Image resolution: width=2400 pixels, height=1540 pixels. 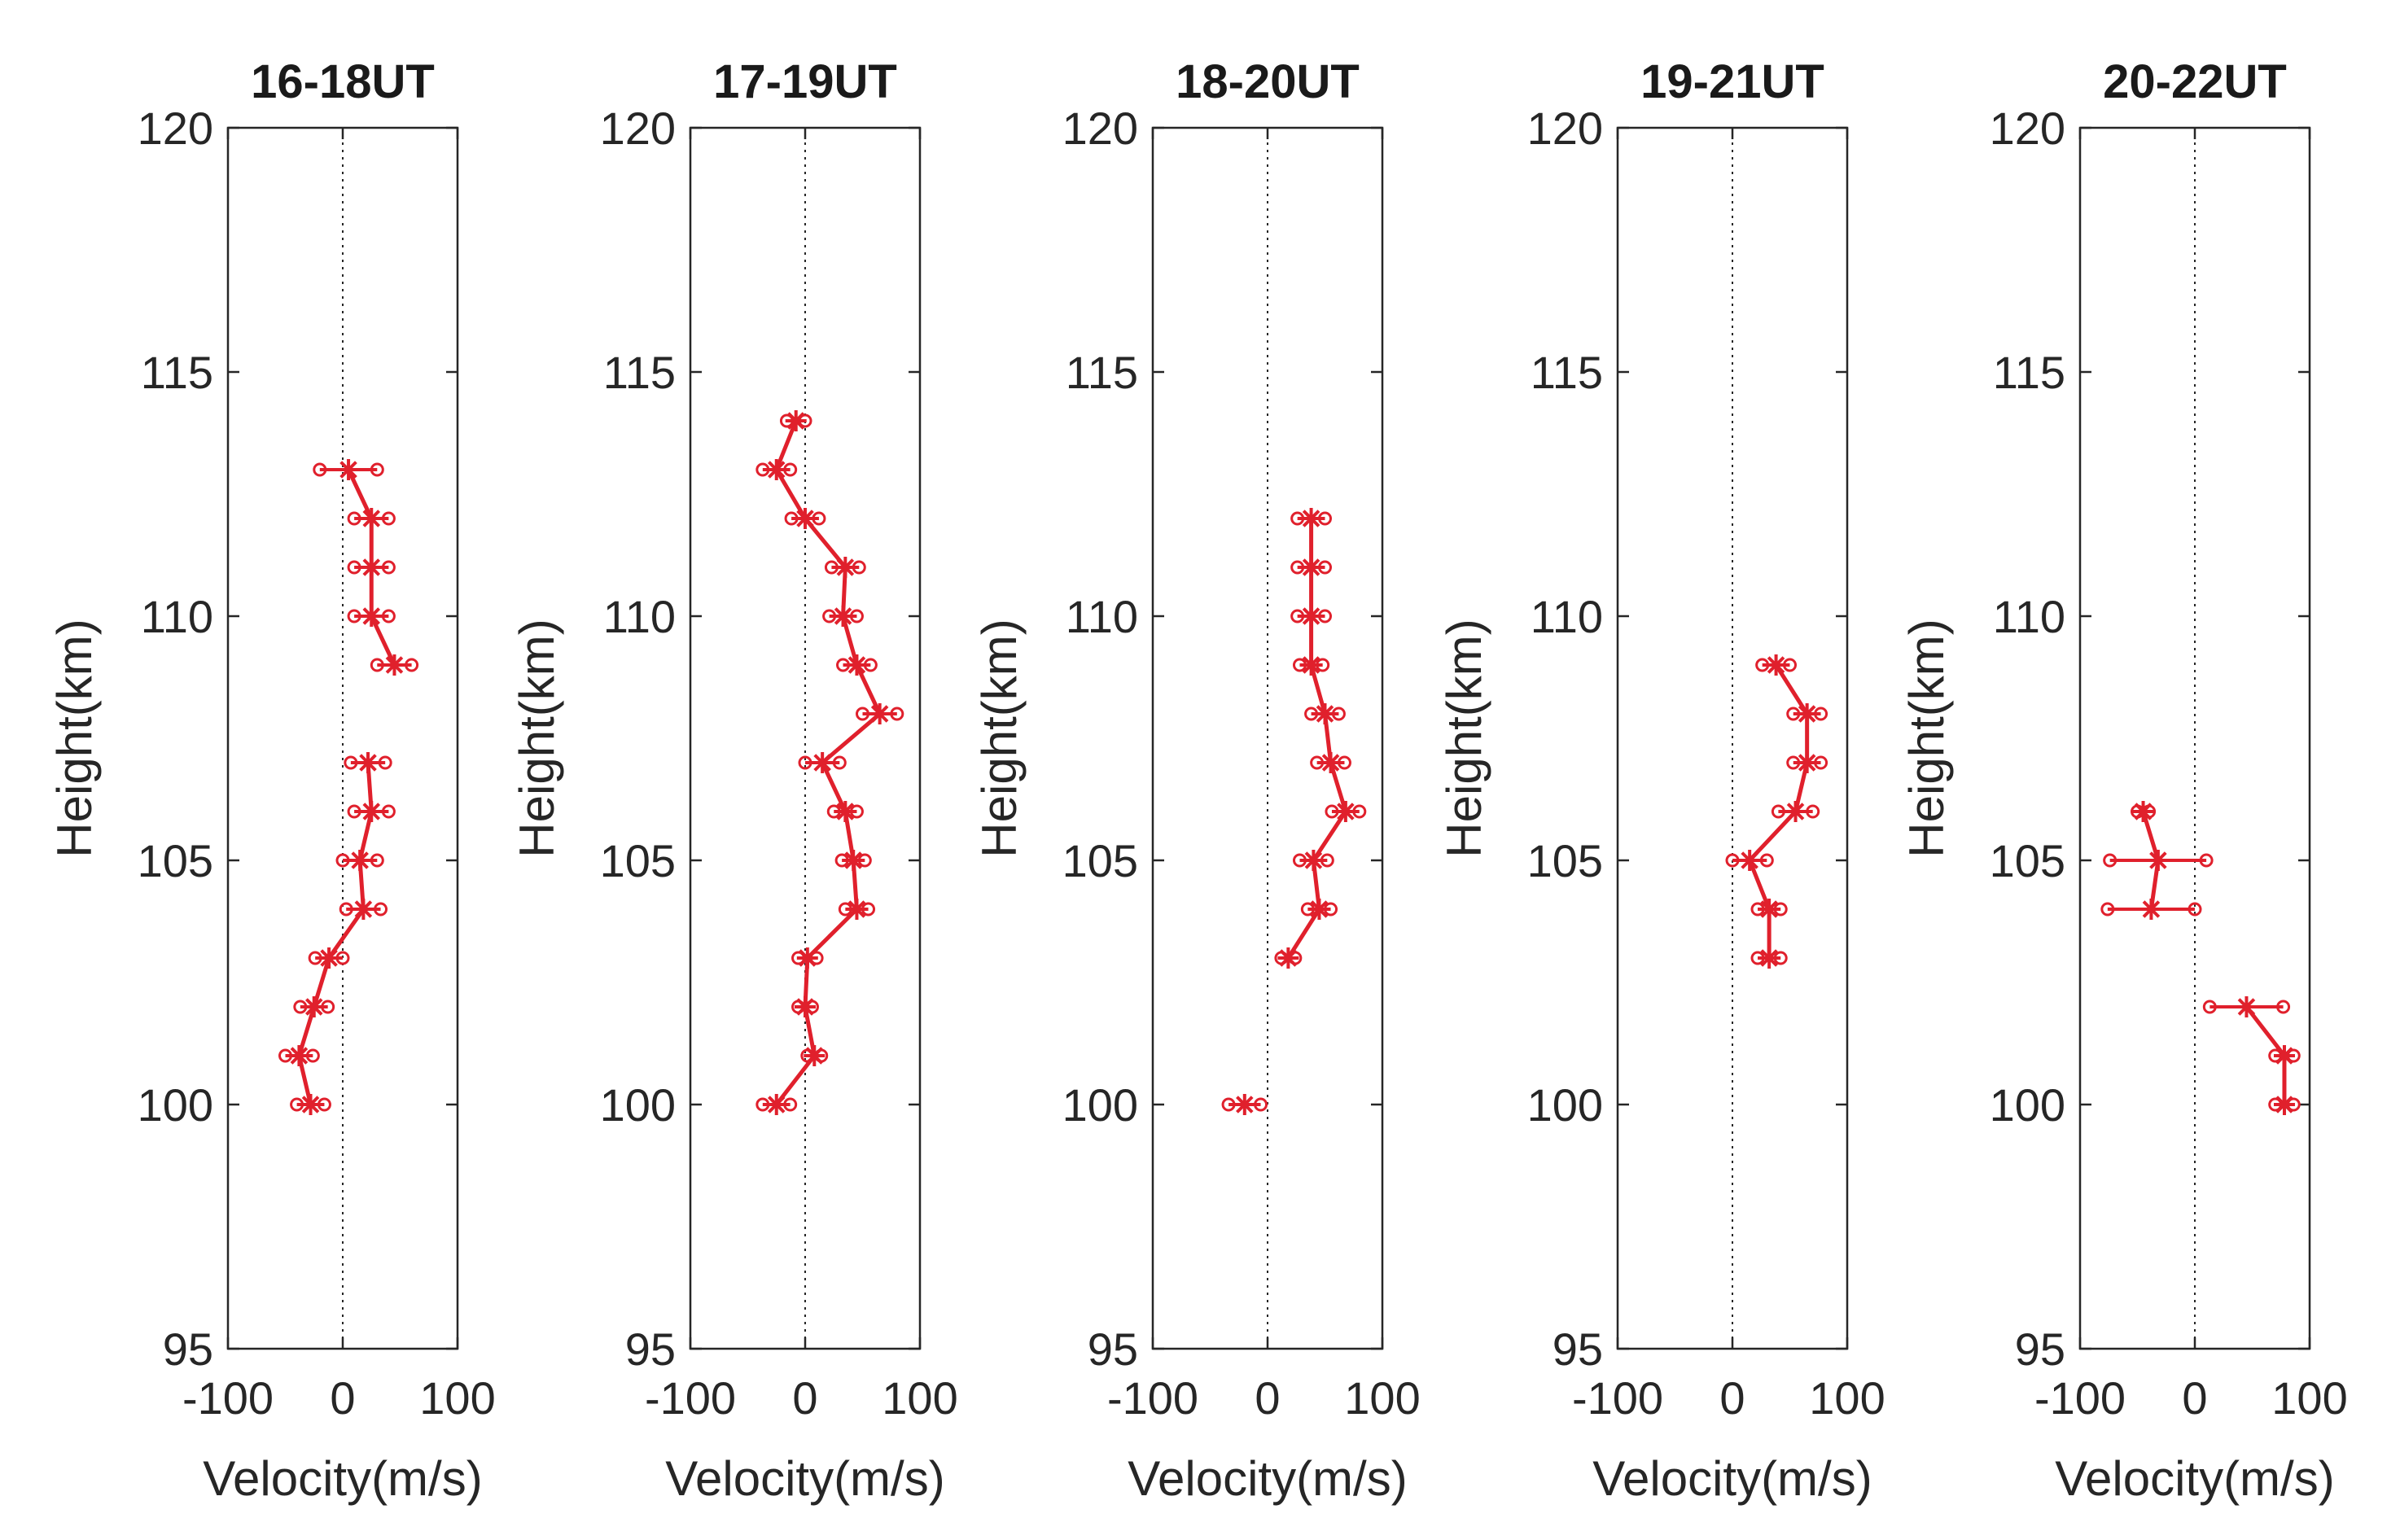 I want to click on panel-title: 17-19UT, so click(x=805, y=81).